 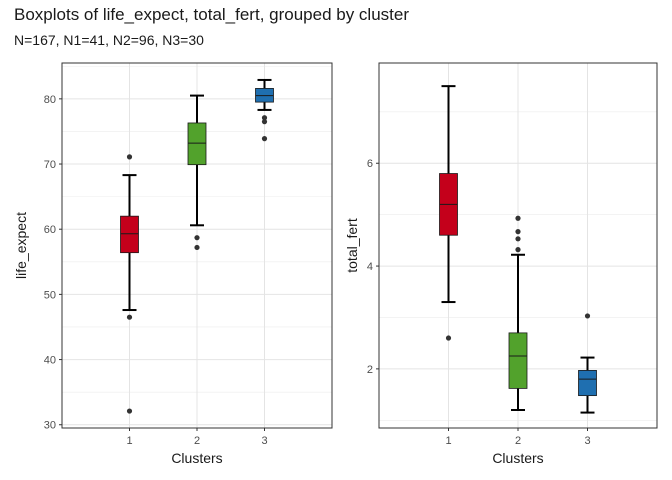 I want to click on y-tick-label: 4, so click(x=370, y=267).